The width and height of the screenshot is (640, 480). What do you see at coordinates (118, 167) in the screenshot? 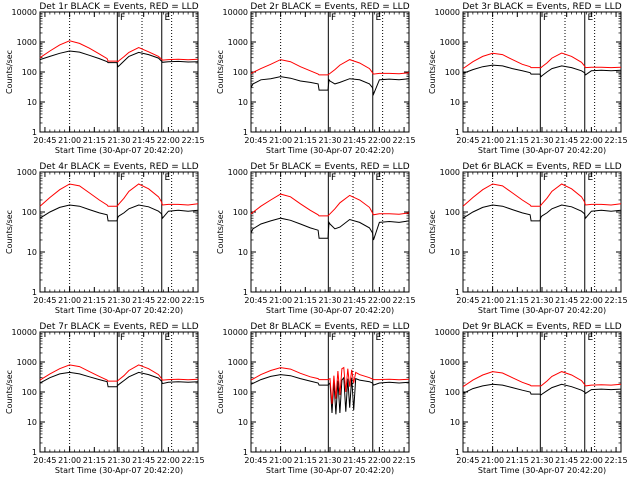
I see `panel-title: Det 4r BLACK = Events, RED = LLD` at bounding box center [118, 167].